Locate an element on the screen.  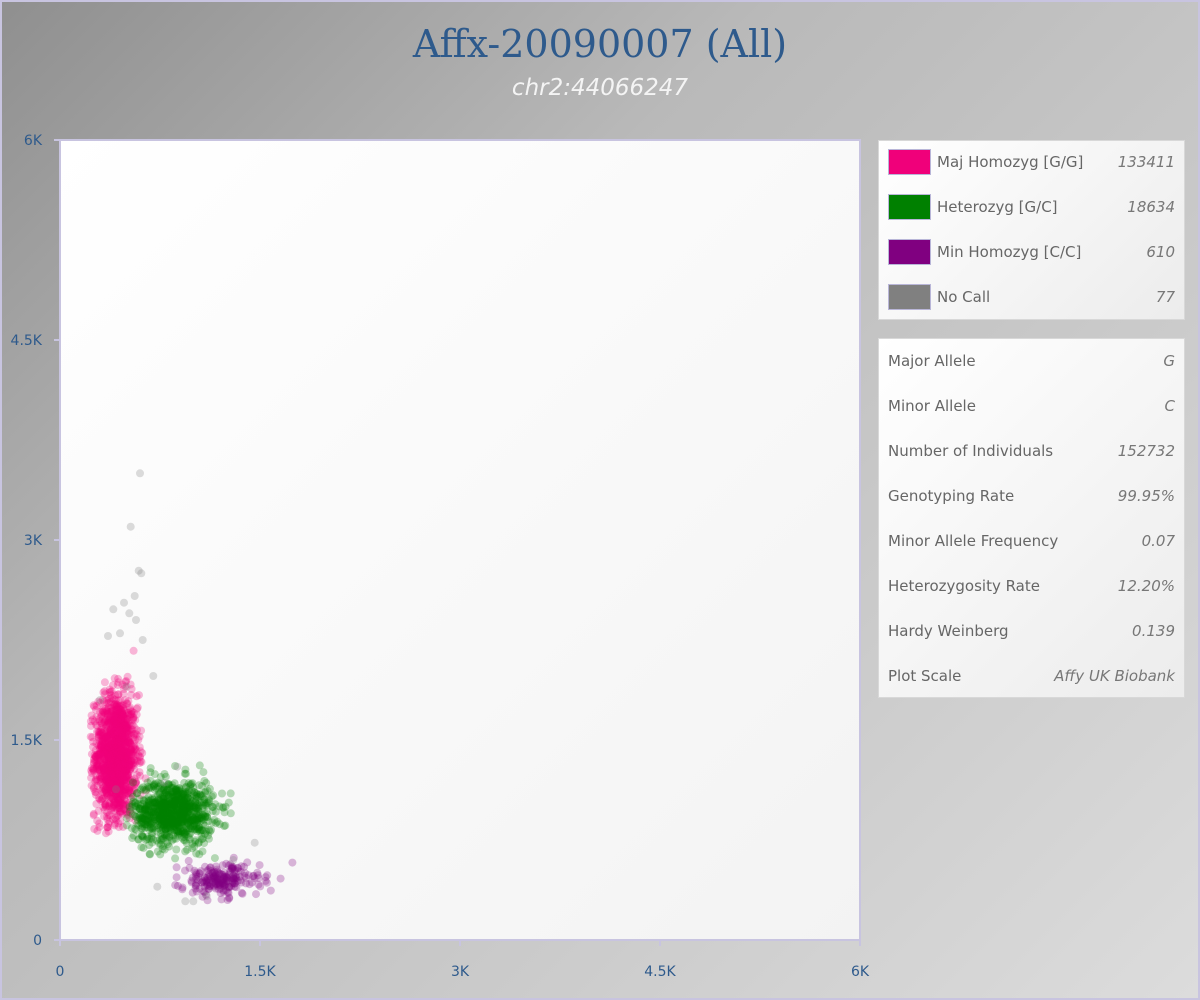
legend-item-maj-homozyg: Maj Homozyg [G/G] 133411 is located at coordinates (1031, 163).